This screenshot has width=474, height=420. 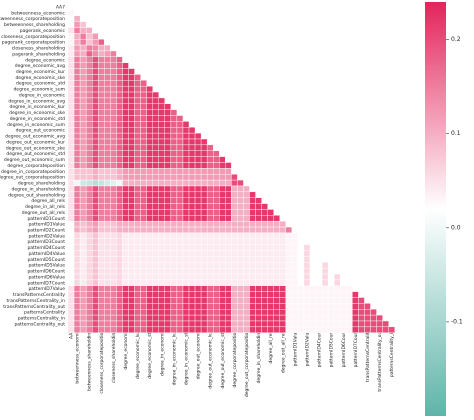 What do you see at coordinates (199, 354) in the screenshot?
I see `x-tick-label: degree_out_economic` at bounding box center [199, 354].